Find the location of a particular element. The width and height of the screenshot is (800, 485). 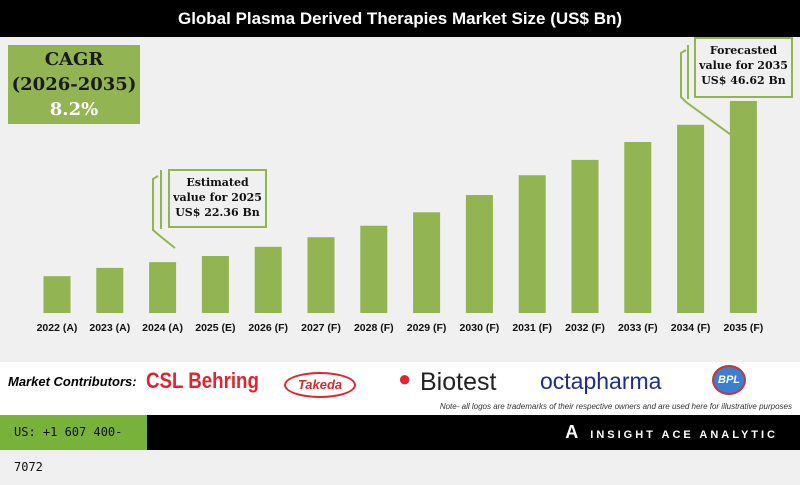

bar-2028-f- is located at coordinates (374, 269).